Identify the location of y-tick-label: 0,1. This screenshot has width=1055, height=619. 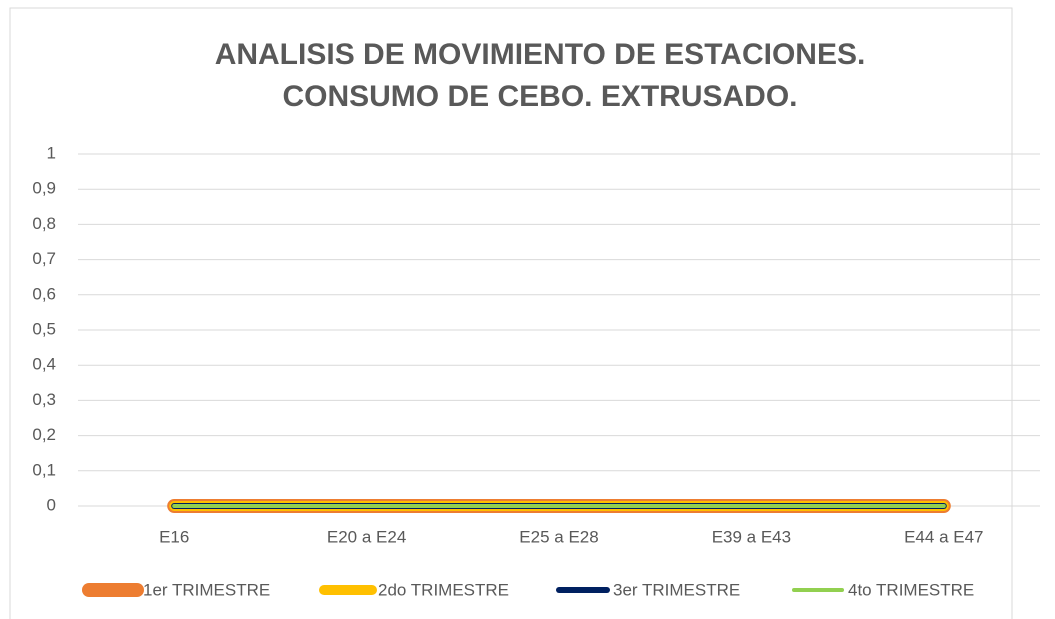
(44, 469).